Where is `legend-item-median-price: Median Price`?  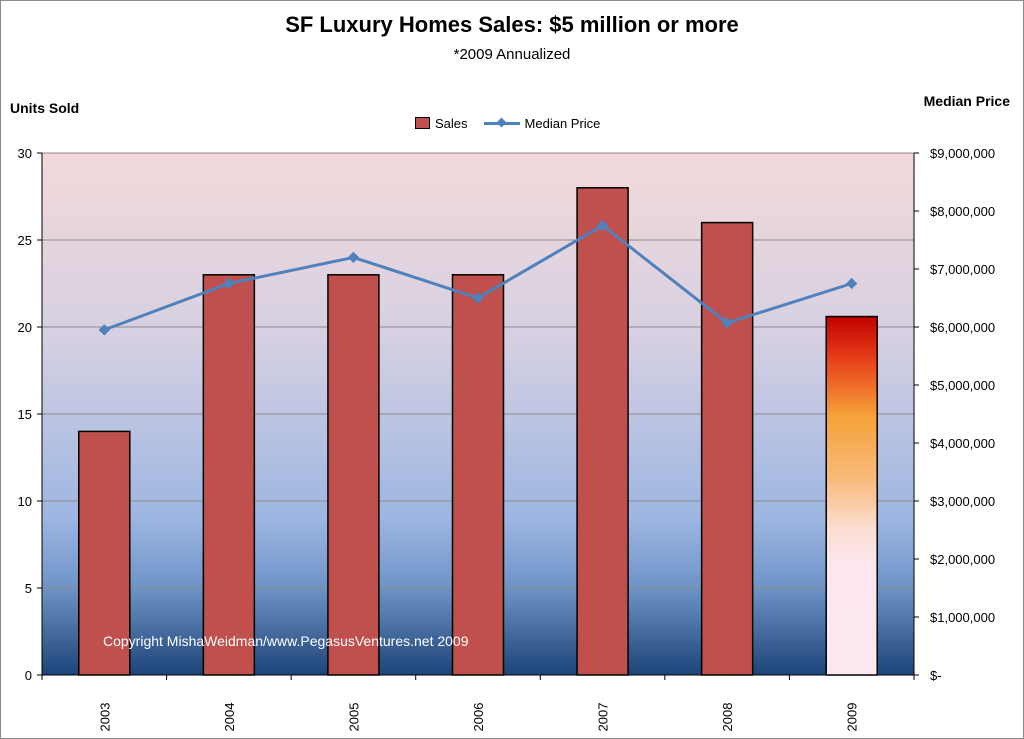
legend-item-median-price: Median Price is located at coordinates (542, 123).